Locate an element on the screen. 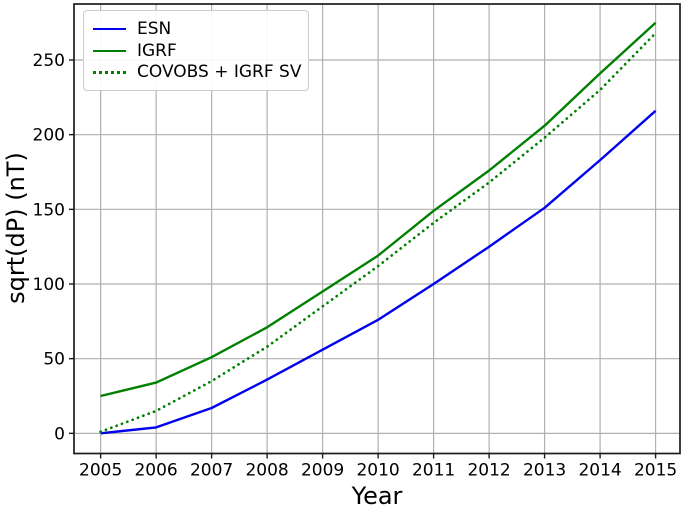 The width and height of the screenshot is (685, 510). y-tick-label: 0 is located at coordinates (59, 434).